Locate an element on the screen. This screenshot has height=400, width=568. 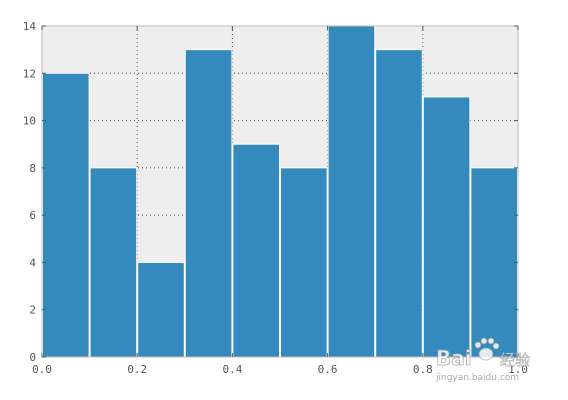
y-tick-labels: 0 2 4 6 8 10 12 14 is located at coordinates (30, 192).